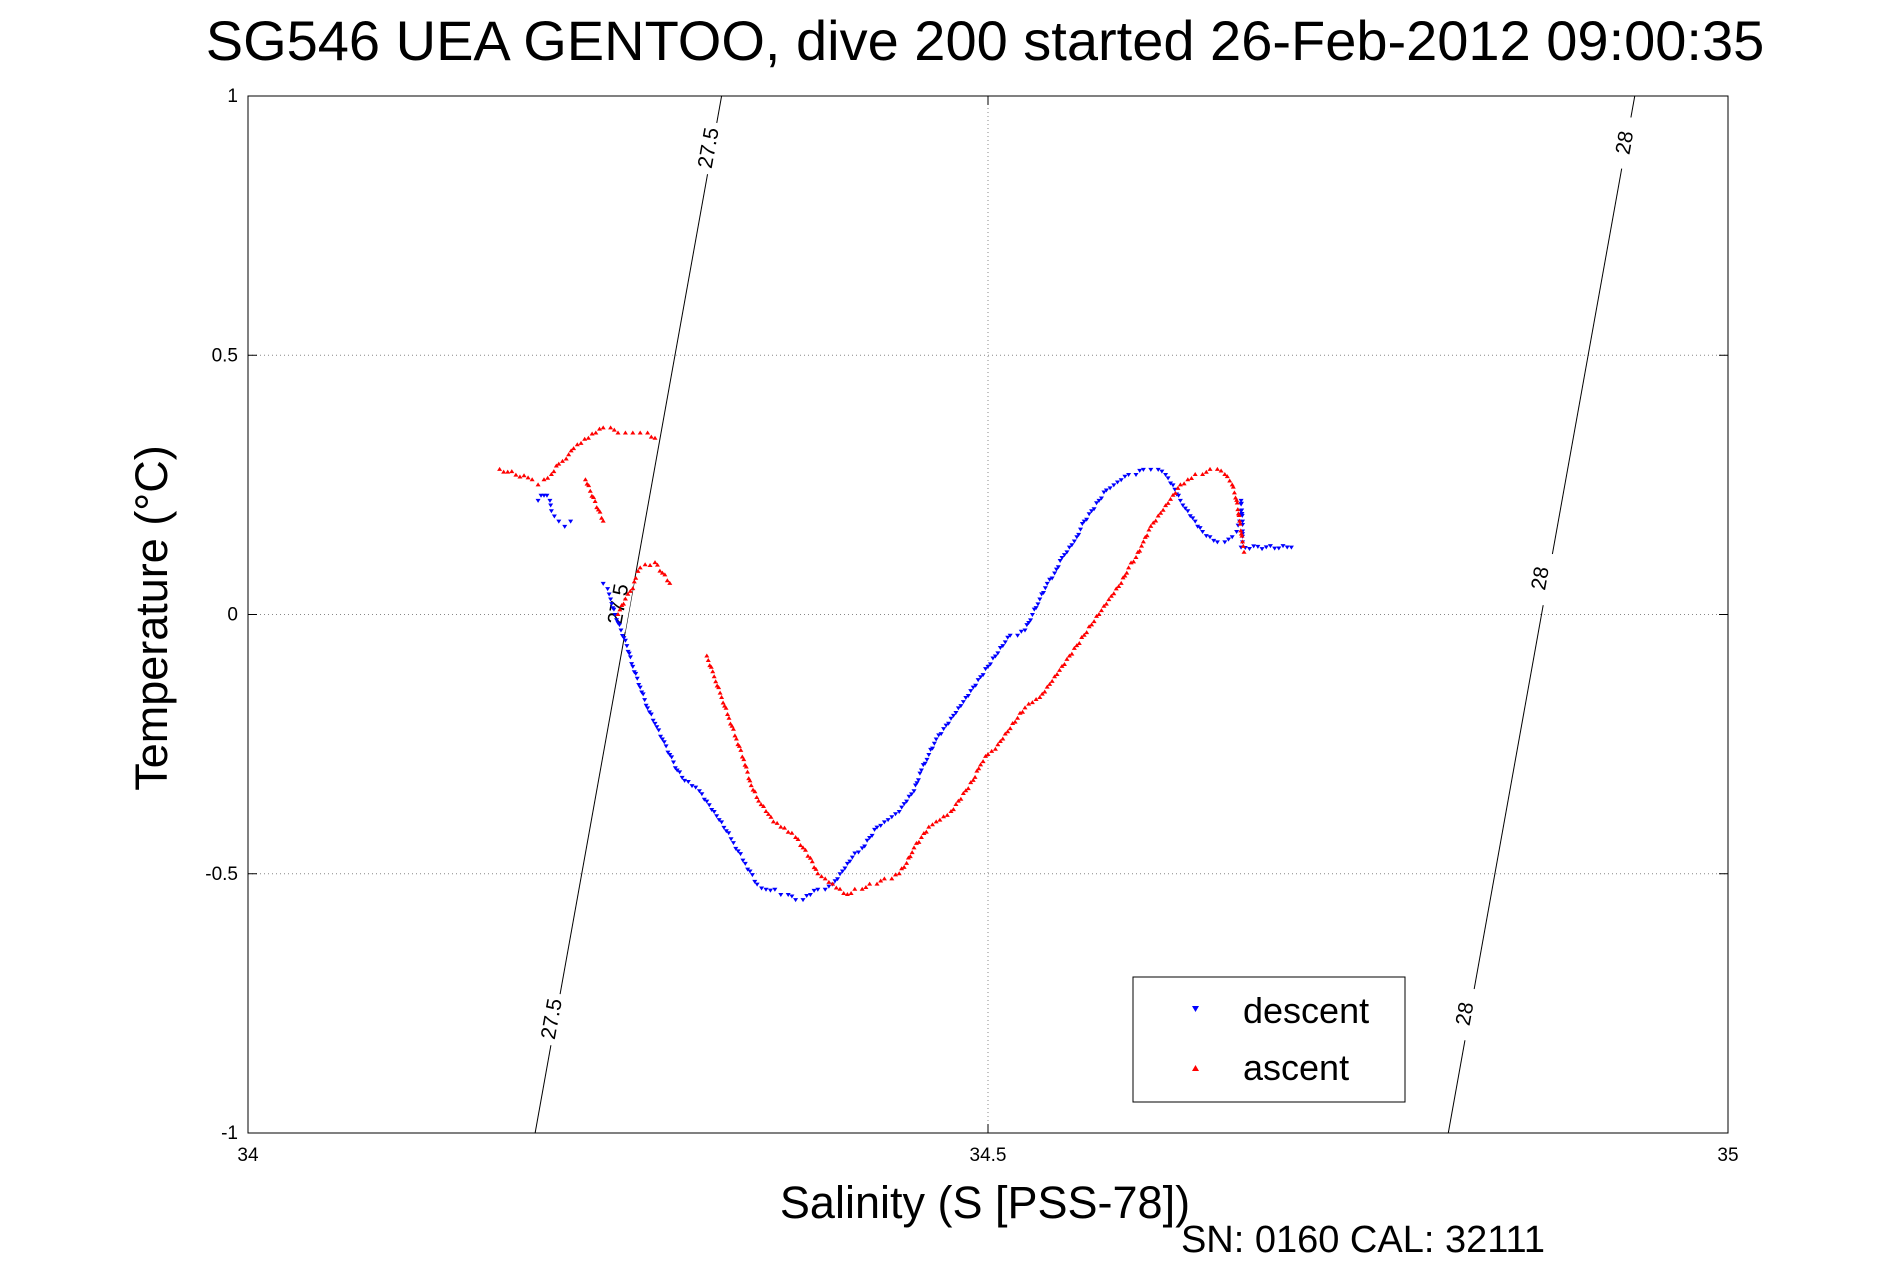 Image resolution: width=1891 pixels, height=1262 pixels. What do you see at coordinates (1195, 1009) in the screenshot?
I see `legend-marker-descent` at bounding box center [1195, 1009].